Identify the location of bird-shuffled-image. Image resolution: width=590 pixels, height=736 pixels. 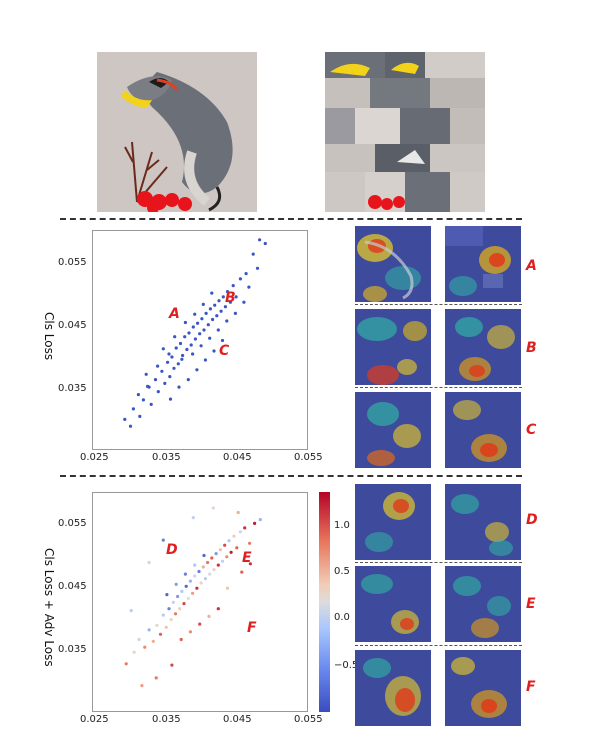
(405, 132).